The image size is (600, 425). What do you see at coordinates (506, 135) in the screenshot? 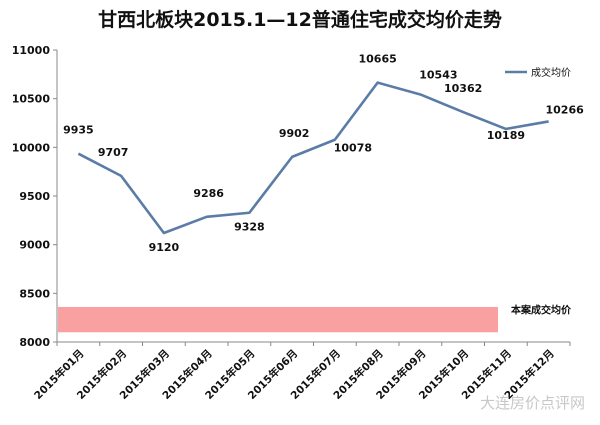
I see `data-label: 10189` at bounding box center [506, 135].